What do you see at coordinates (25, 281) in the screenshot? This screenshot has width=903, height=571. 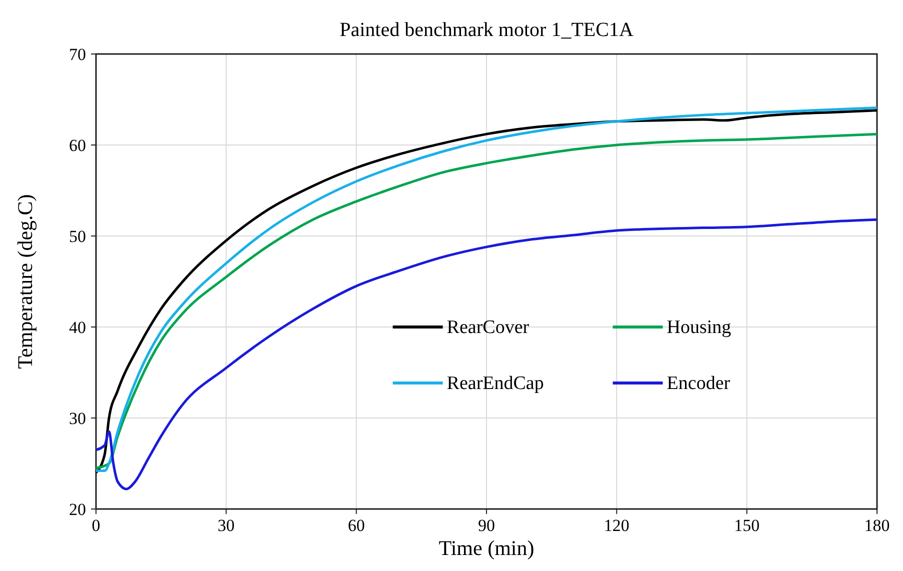 I see `y-axis-title: Temperature (deg.C)` at bounding box center [25, 281].